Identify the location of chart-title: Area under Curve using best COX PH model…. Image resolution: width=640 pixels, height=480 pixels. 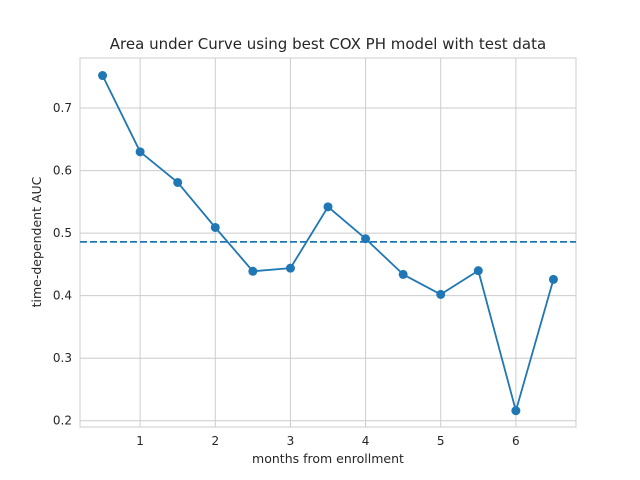
(328, 44).